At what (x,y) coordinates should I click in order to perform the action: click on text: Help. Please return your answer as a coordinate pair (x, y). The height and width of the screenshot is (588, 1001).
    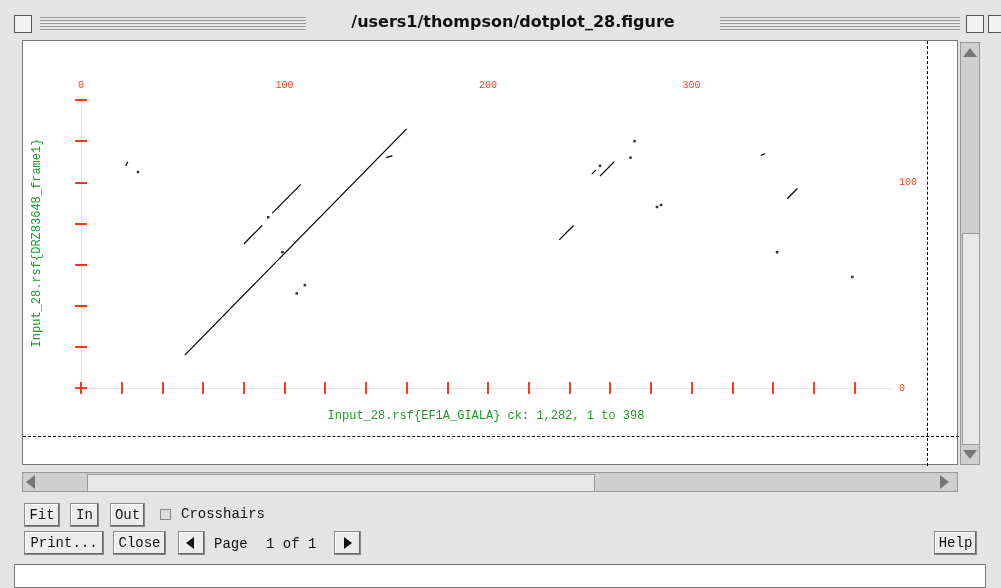
    Looking at the image, I should click on (955, 543).